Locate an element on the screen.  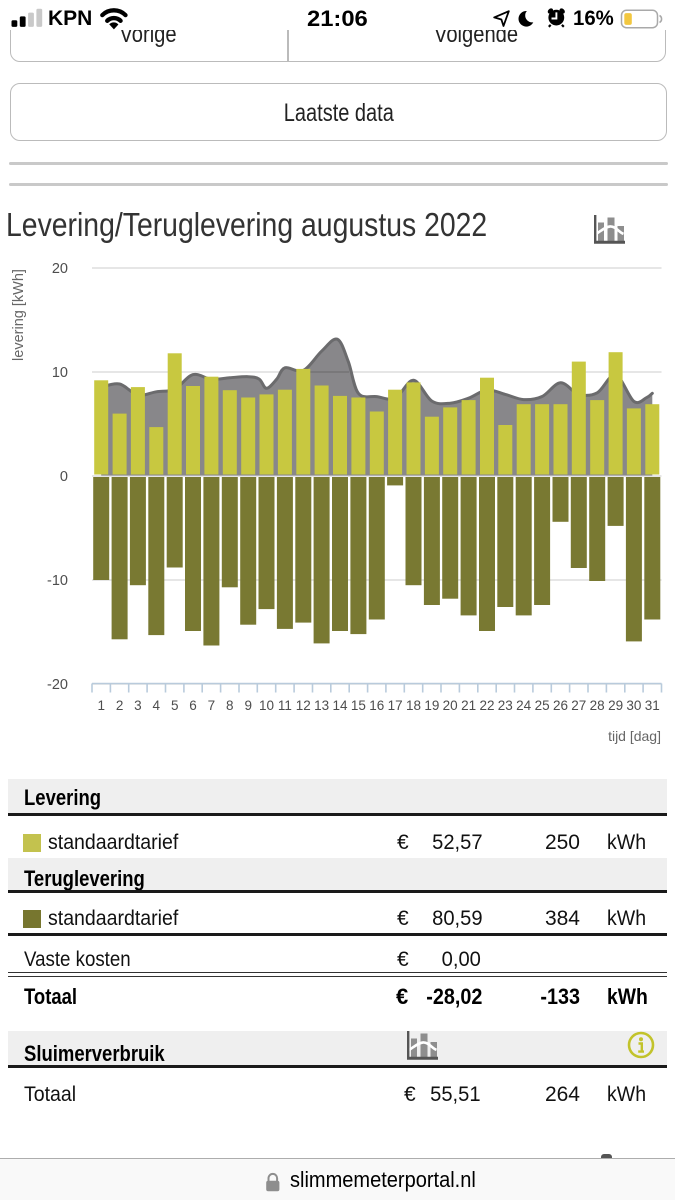
svg-text: 9 is located at coordinates (248, 705).